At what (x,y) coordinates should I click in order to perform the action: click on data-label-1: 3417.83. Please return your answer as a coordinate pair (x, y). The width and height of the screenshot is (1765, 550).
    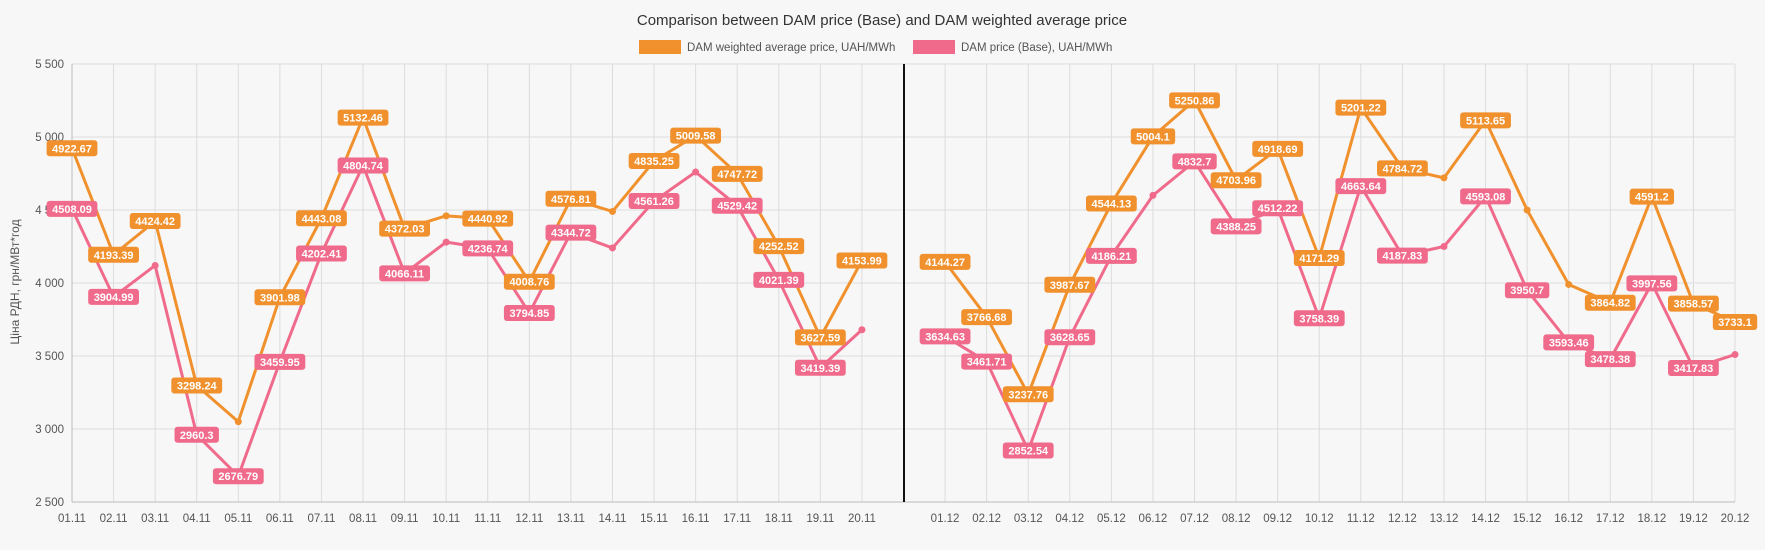
    Looking at the image, I should click on (1694, 369).